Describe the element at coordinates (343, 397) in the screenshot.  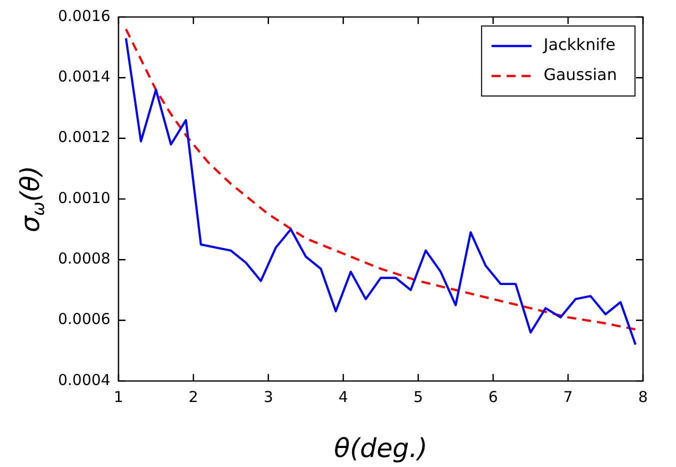
I see `x-tick-label: 4` at that location.